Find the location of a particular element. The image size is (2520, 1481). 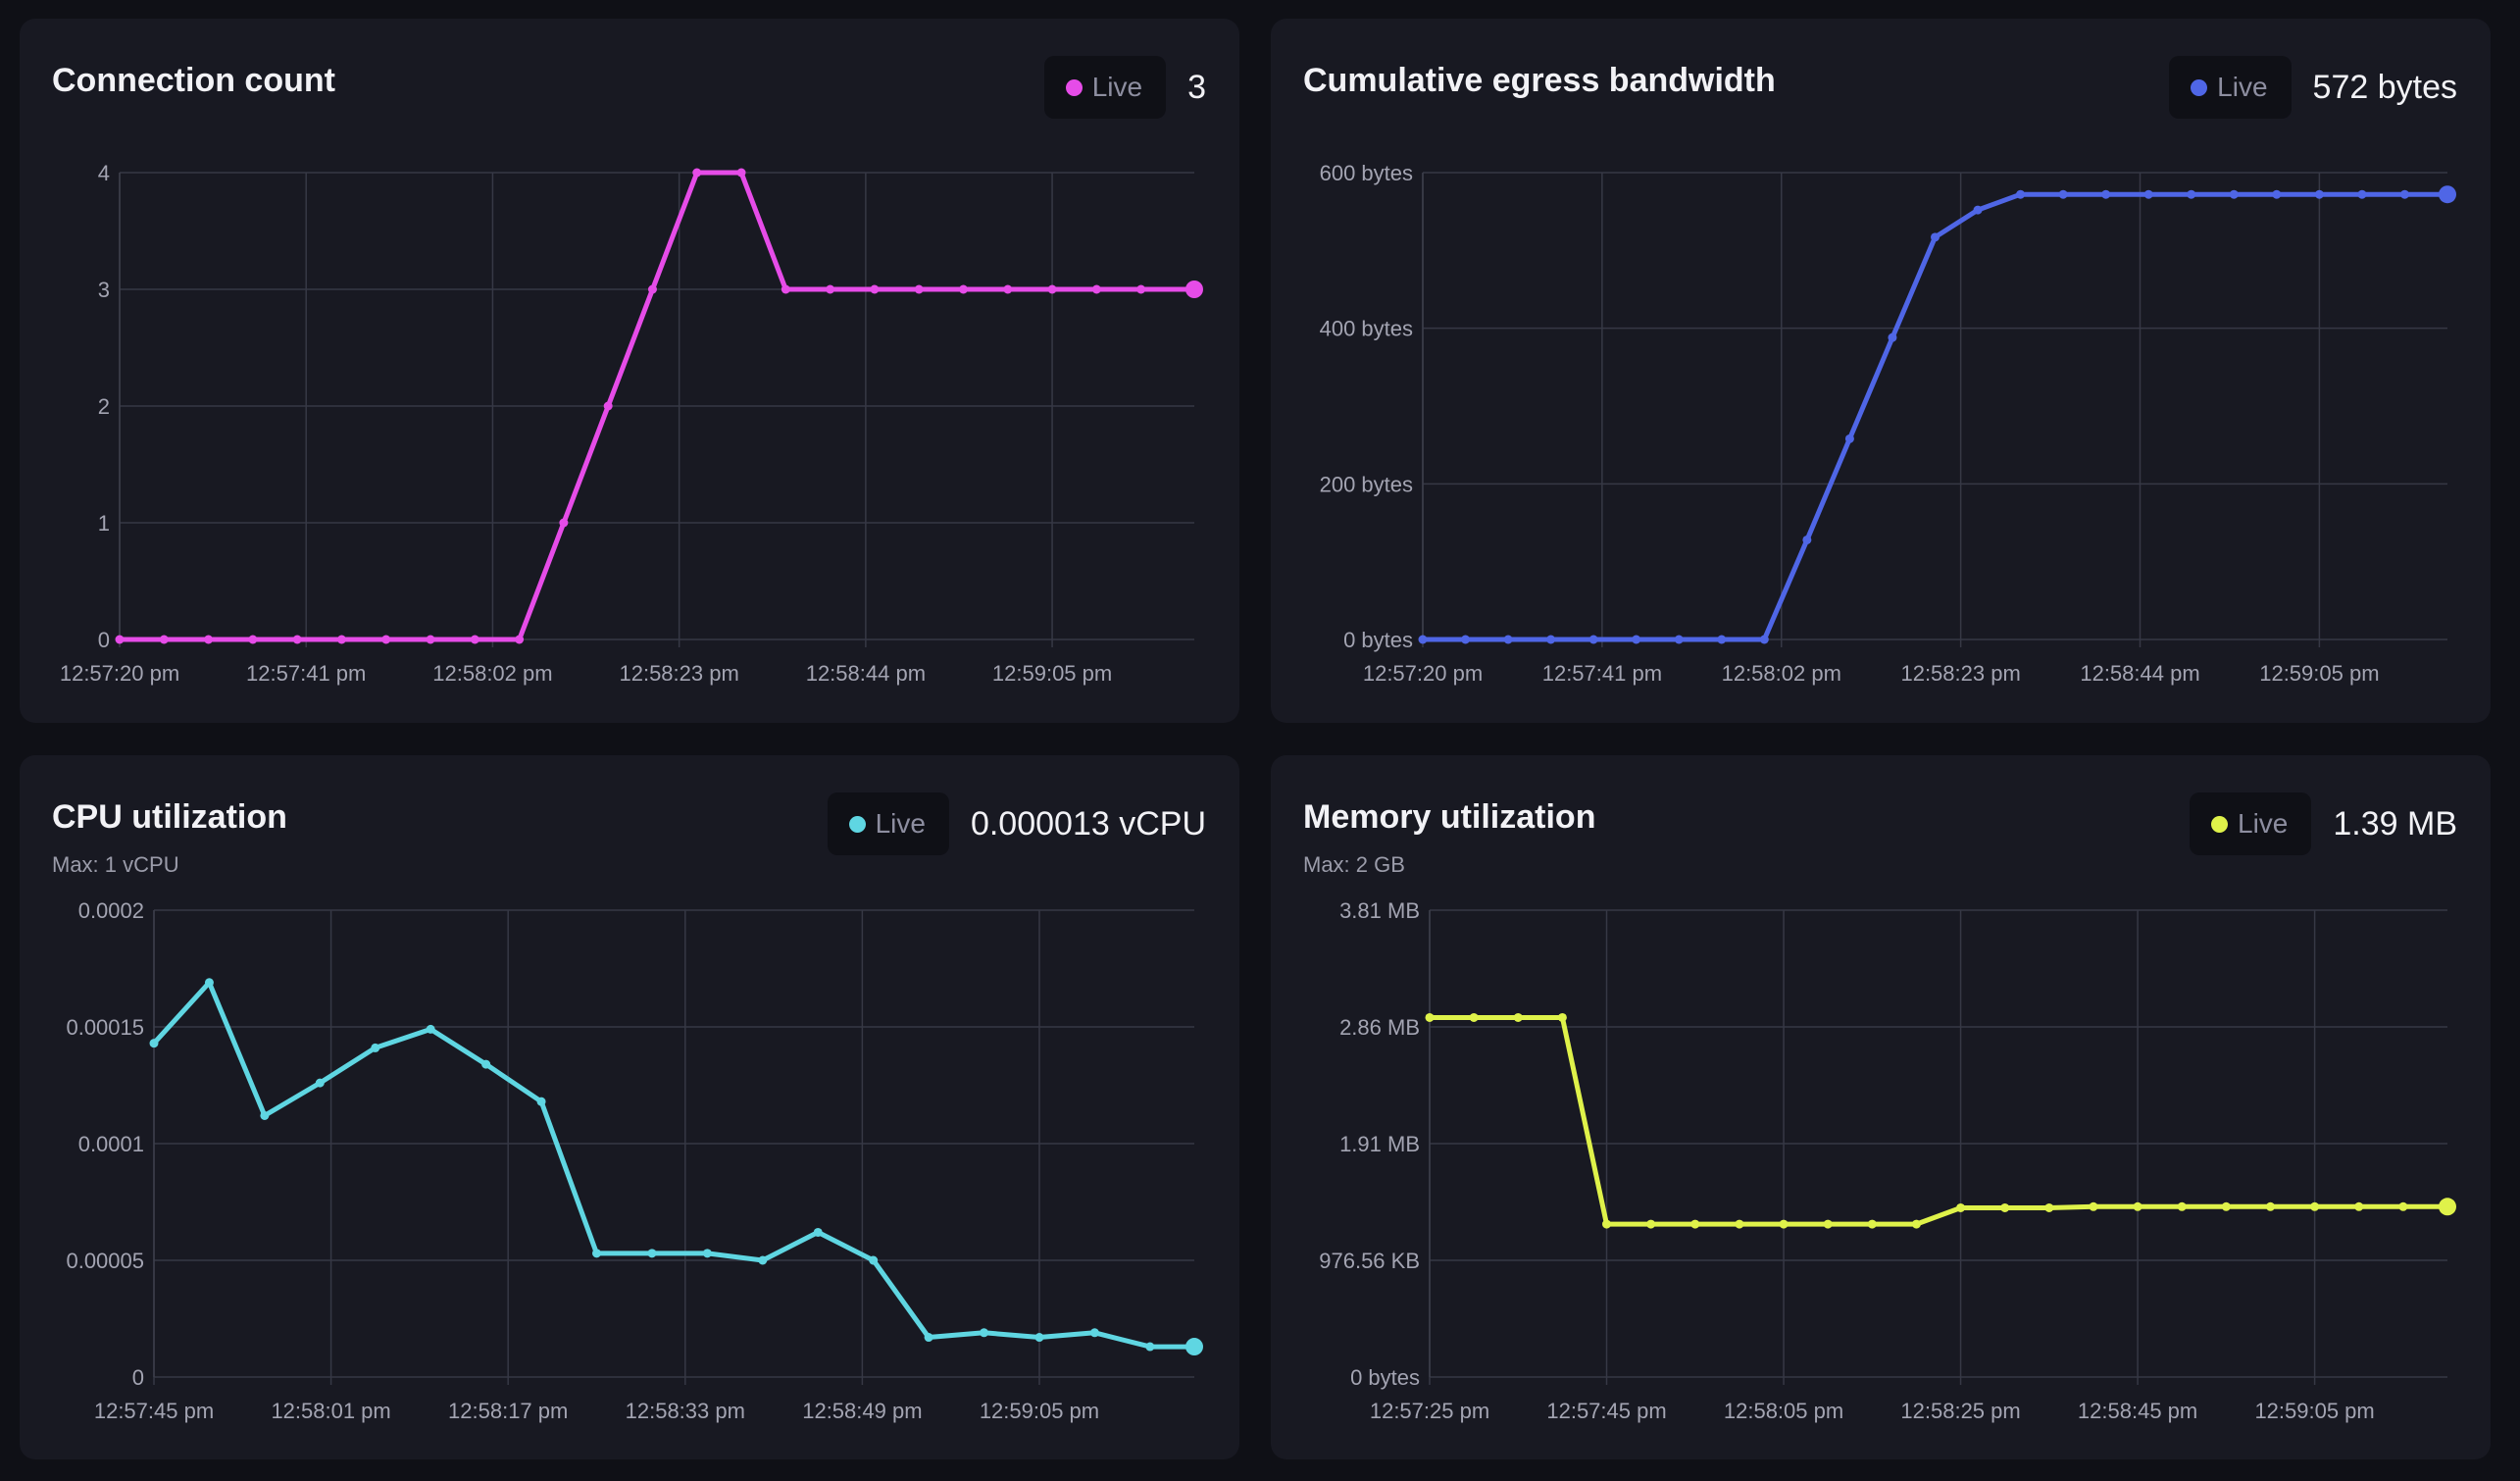

y-tick-label: 0 is located at coordinates (138, 1377).